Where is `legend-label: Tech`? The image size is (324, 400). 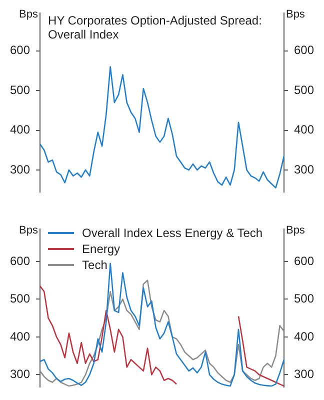
legend-label: Tech is located at coordinates (95, 265).